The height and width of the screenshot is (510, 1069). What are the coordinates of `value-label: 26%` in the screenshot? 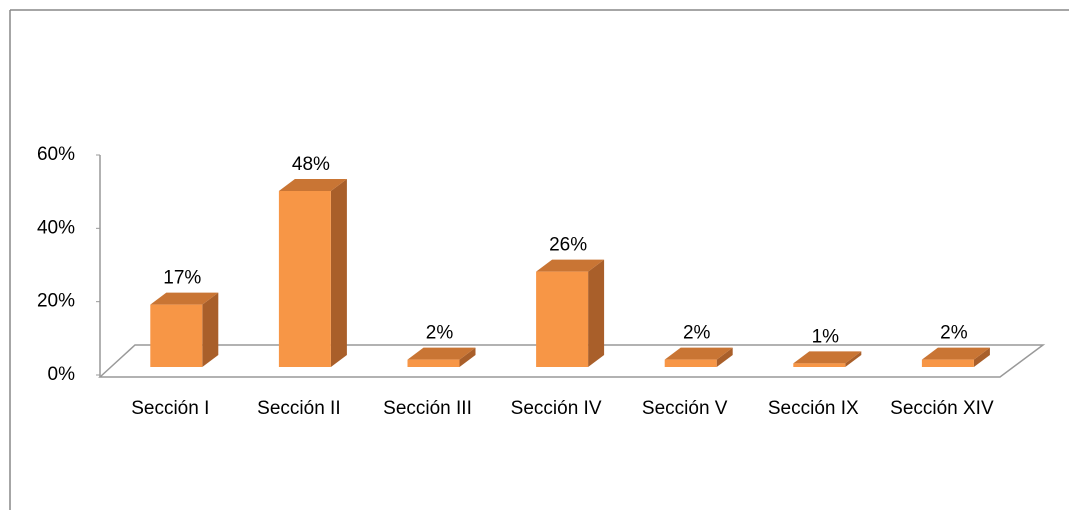 It's located at (568, 245).